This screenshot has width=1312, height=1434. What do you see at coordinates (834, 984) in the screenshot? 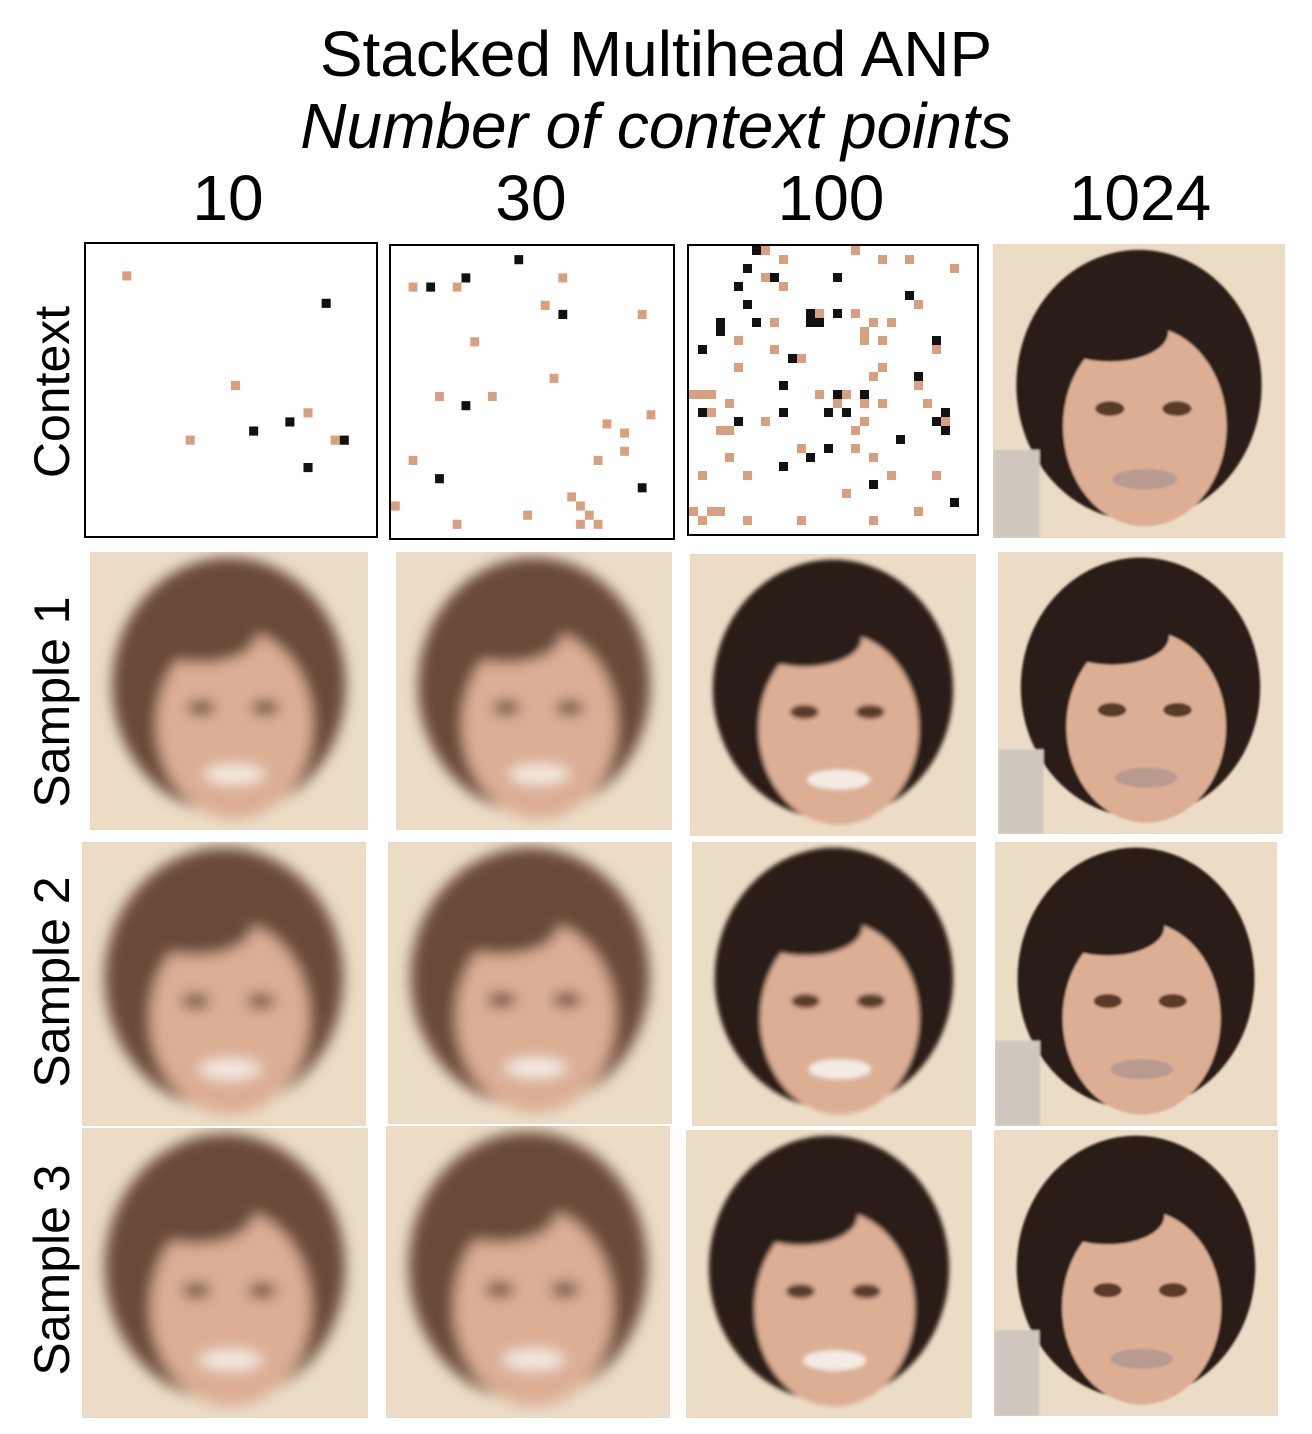
I see `sample-2-100-image` at bounding box center [834, 984].